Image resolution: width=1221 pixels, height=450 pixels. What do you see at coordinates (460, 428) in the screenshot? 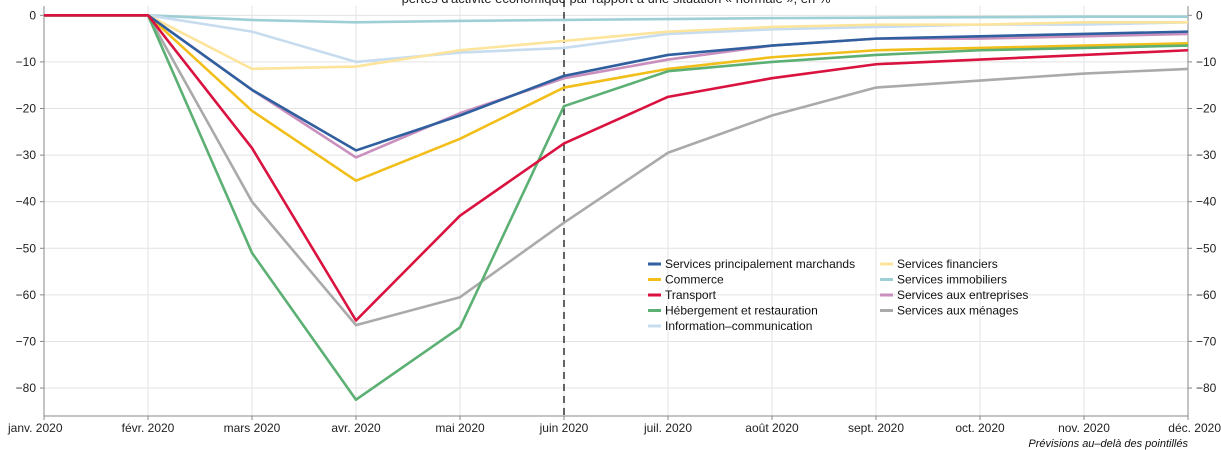
I see `x-tick-label: mai 2020` at bounding box center [460, 428].